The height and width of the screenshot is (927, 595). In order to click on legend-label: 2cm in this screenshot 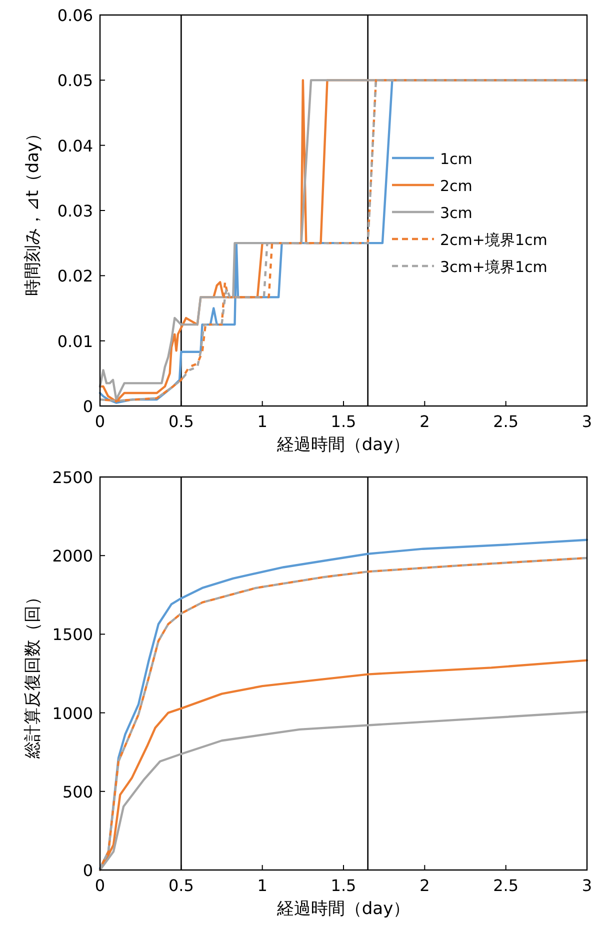, I will do `click(456, 186)`.